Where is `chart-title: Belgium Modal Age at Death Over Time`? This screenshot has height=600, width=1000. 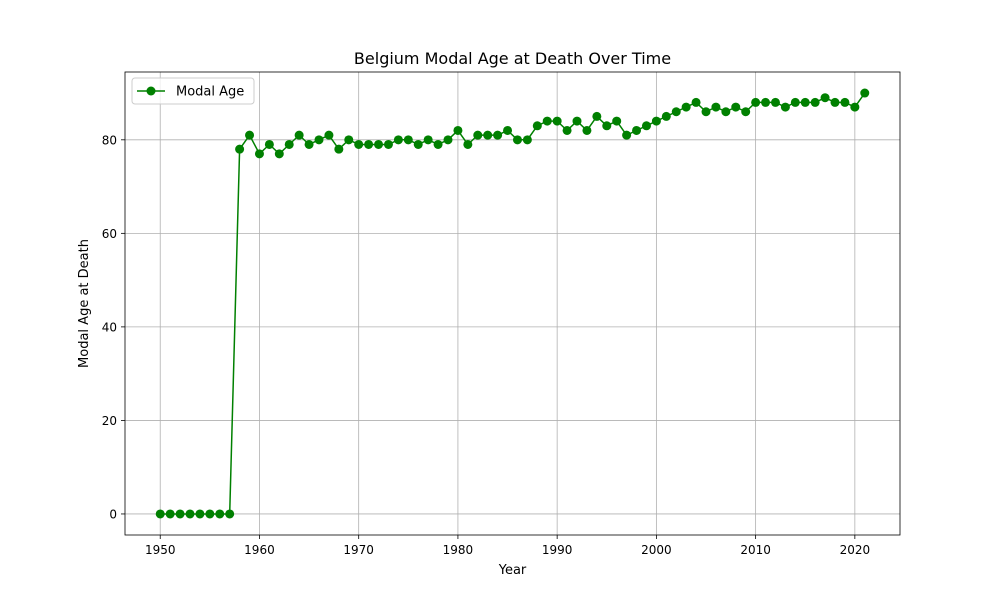
chart-title: Belgium Modal Age at Death Over Time is located at coordinates (512, 58).